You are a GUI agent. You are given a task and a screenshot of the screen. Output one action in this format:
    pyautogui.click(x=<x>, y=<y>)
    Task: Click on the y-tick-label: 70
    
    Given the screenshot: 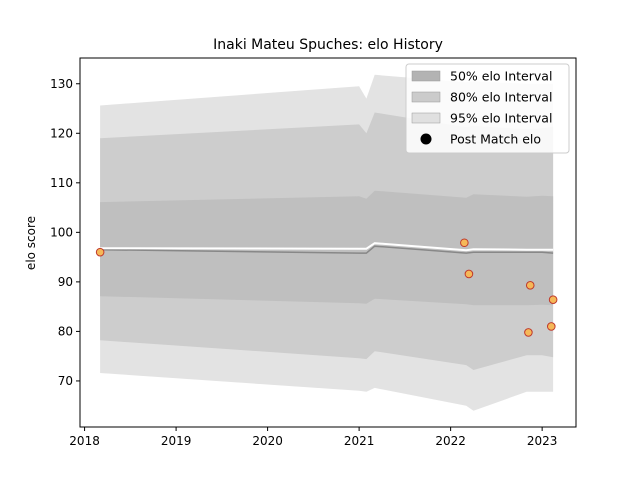 What is the action you would take?
    pyautogui.click(x=65, y=381)
    